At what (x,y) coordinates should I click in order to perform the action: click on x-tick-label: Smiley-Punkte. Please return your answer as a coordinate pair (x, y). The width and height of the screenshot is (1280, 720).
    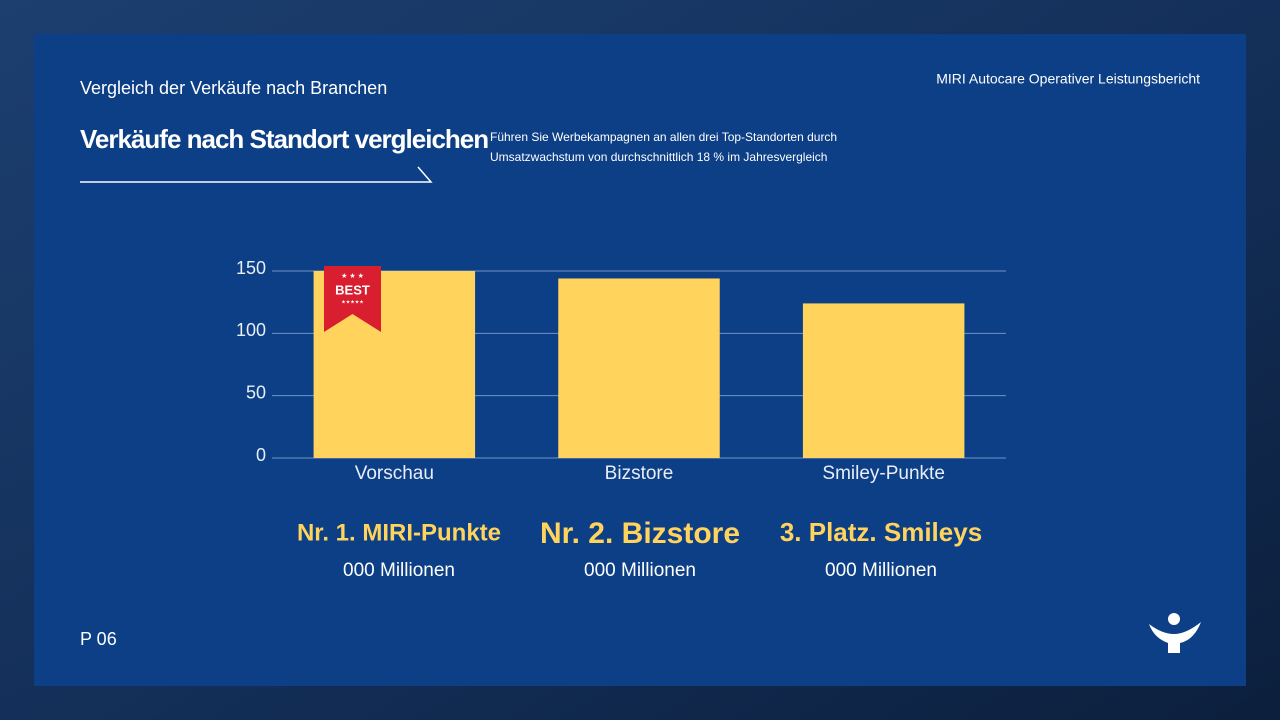
    Looking at the image, I should click on (883, 473).